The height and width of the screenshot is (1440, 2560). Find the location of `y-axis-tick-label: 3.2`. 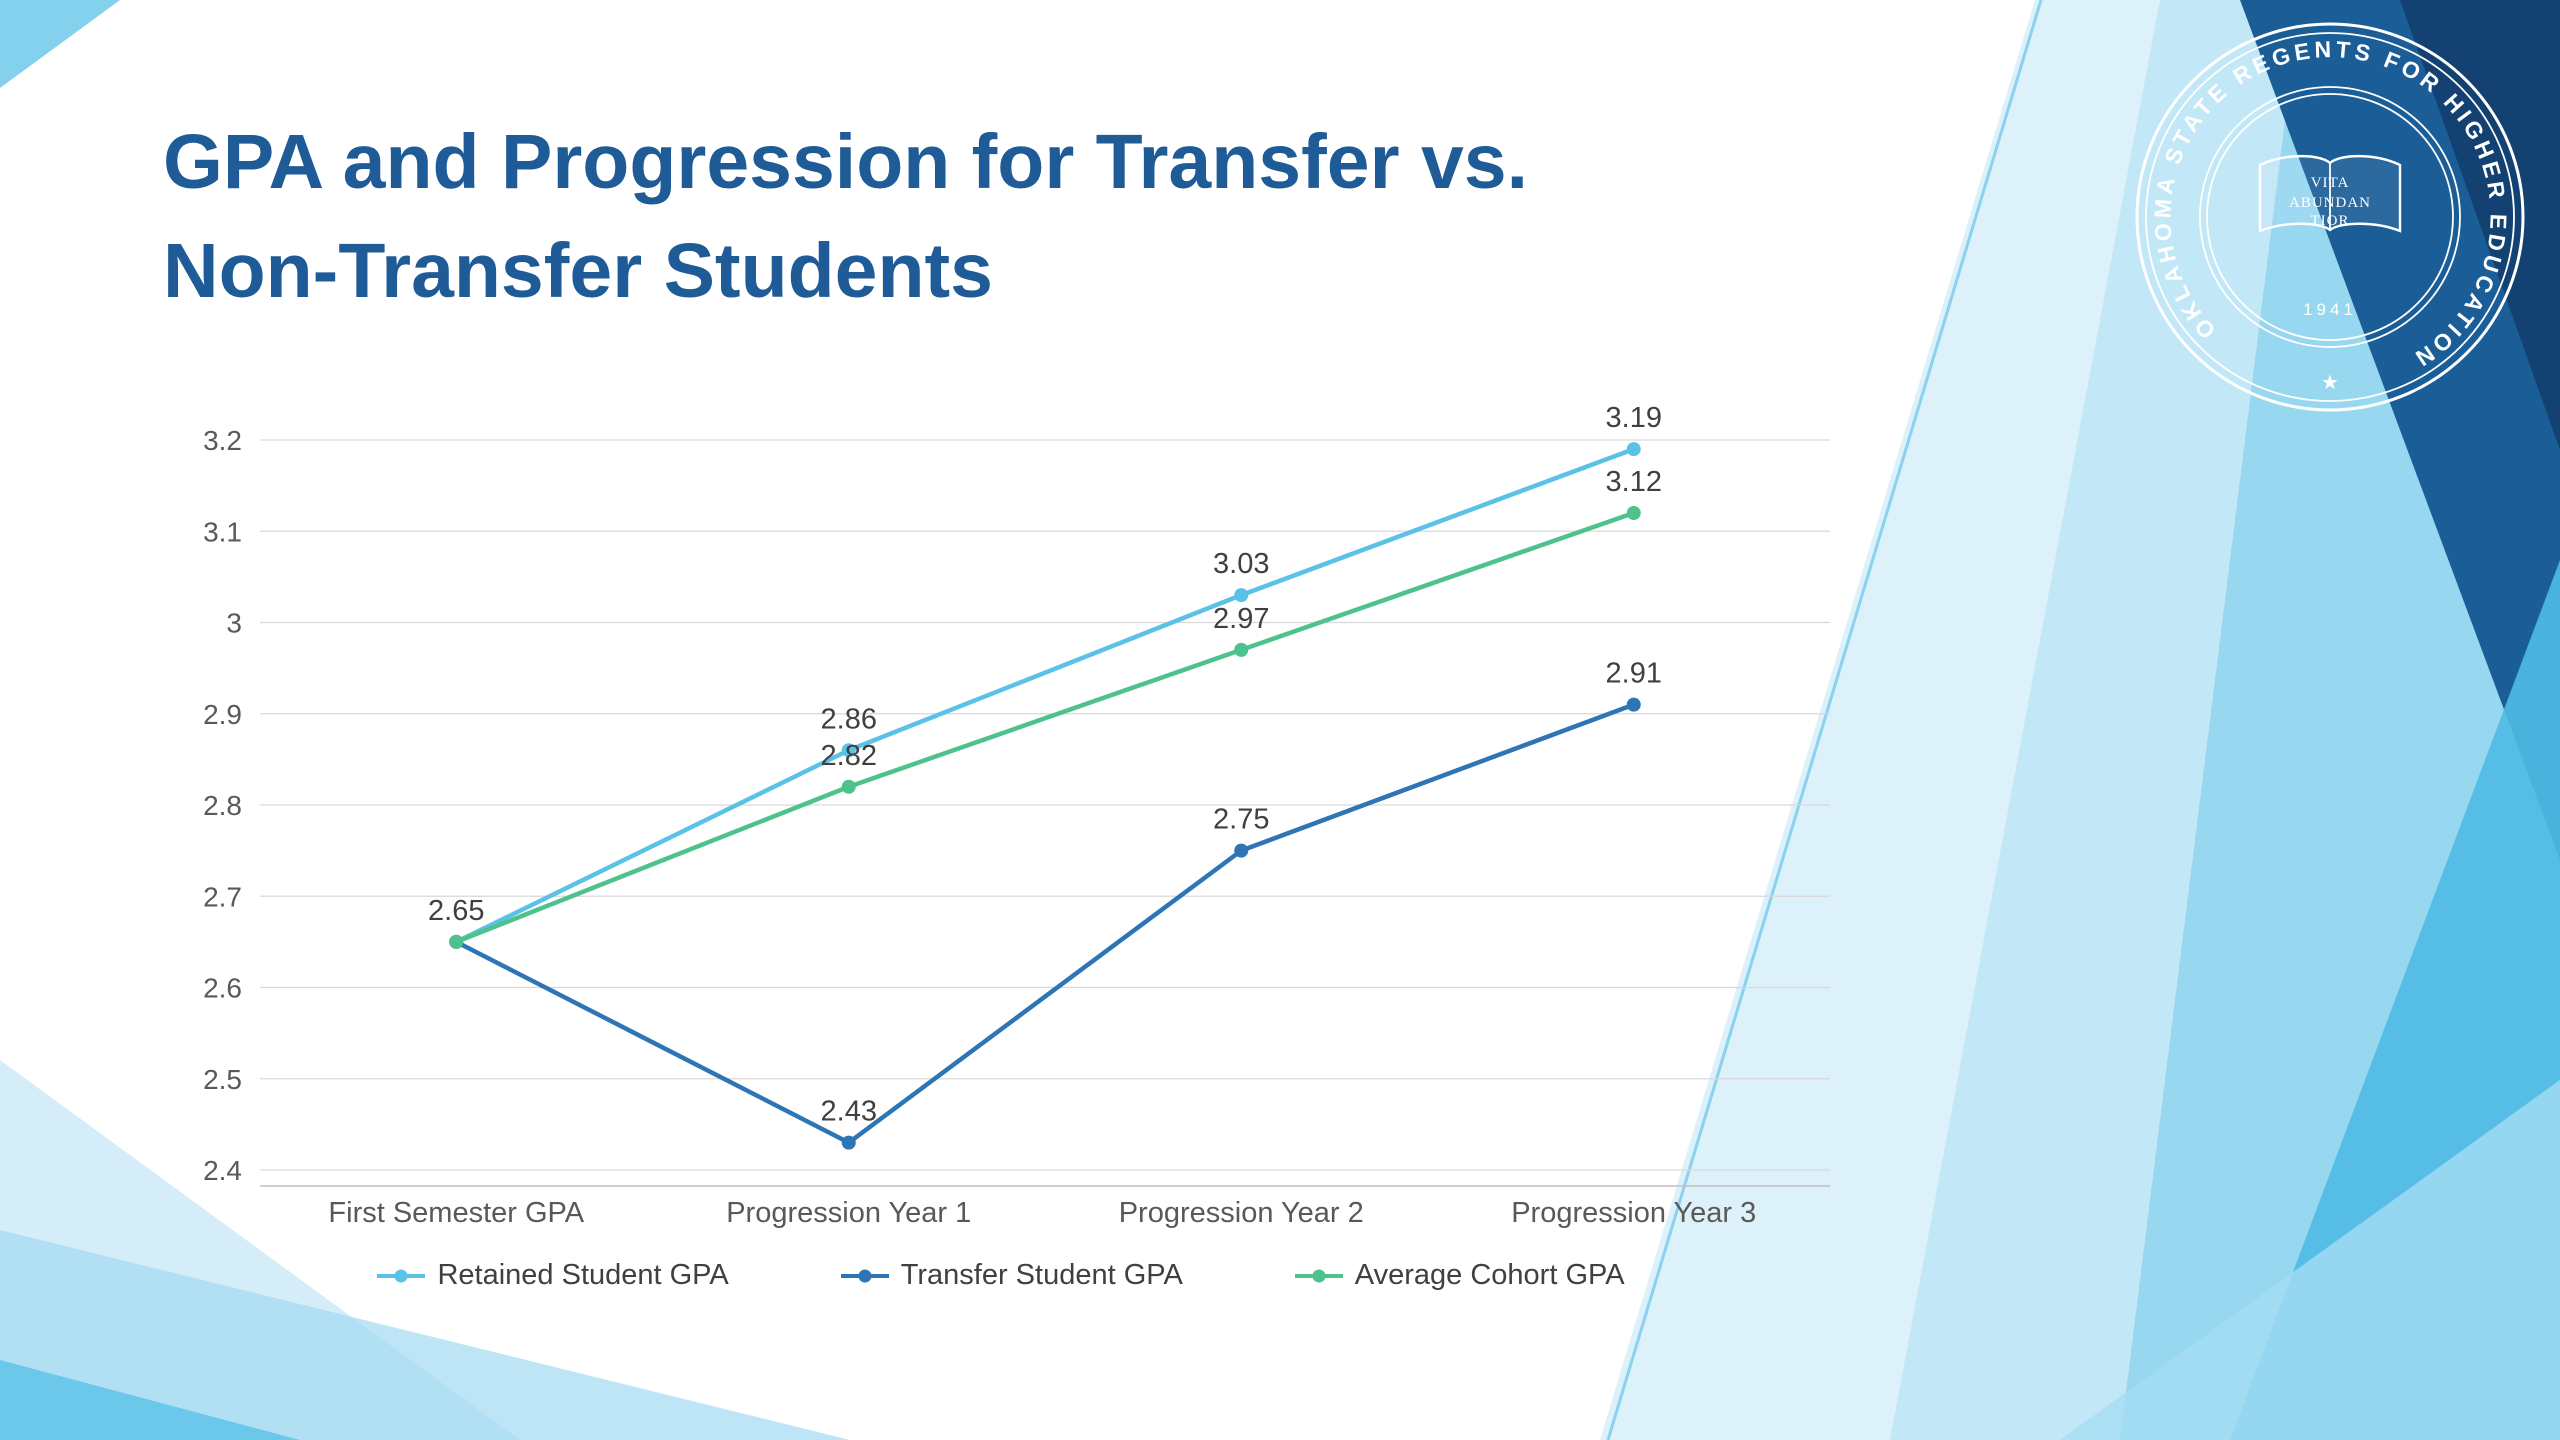

y-axis-tick-label: 3.2 is located at coordinates (222, 440).